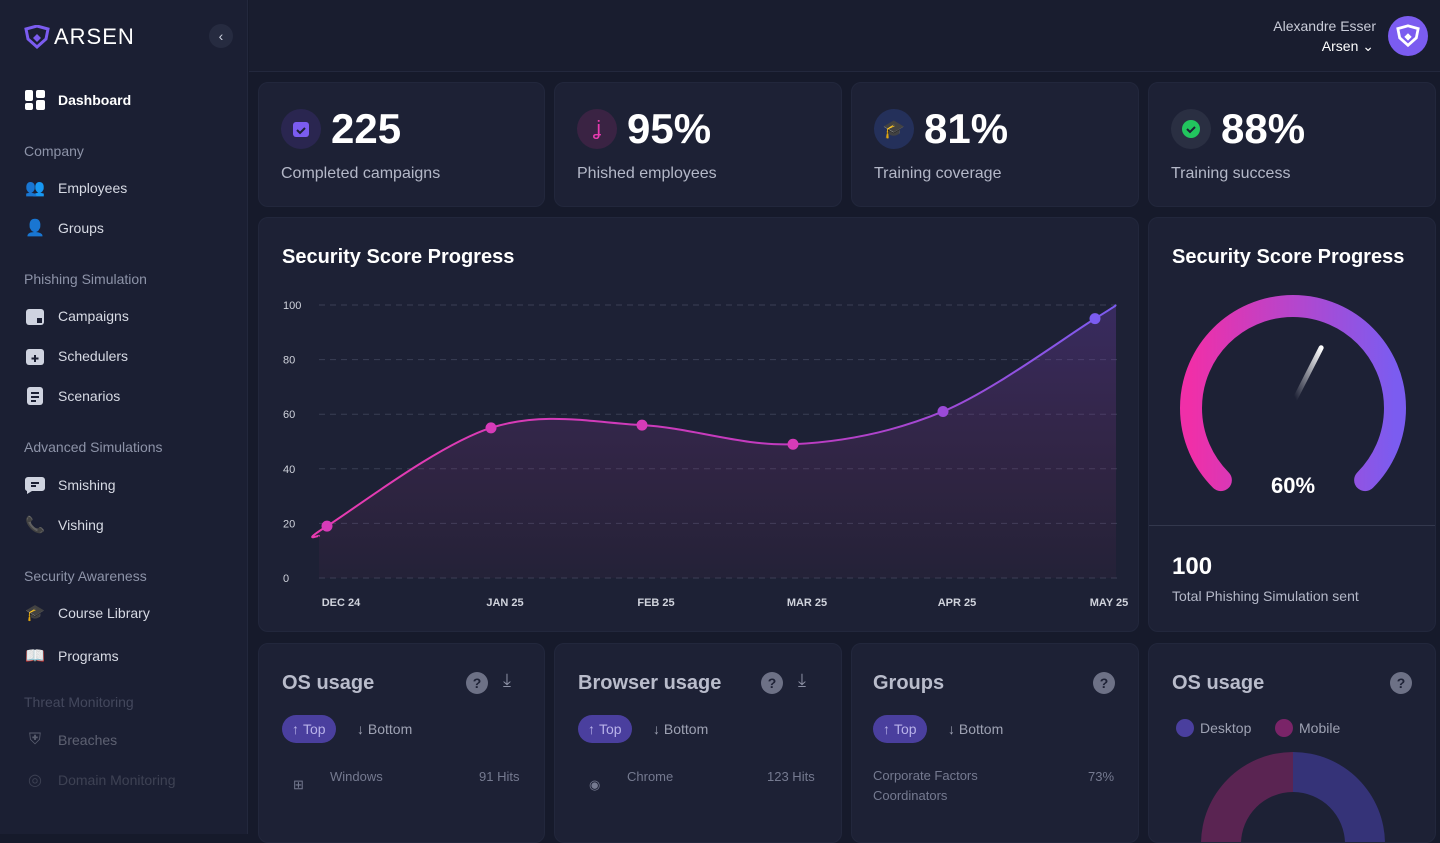 The image size is (1440, 843). What do you see at coordinates (1408, 36) in the screenshot?
I see `avatar` at bounding box center [1408, 36].